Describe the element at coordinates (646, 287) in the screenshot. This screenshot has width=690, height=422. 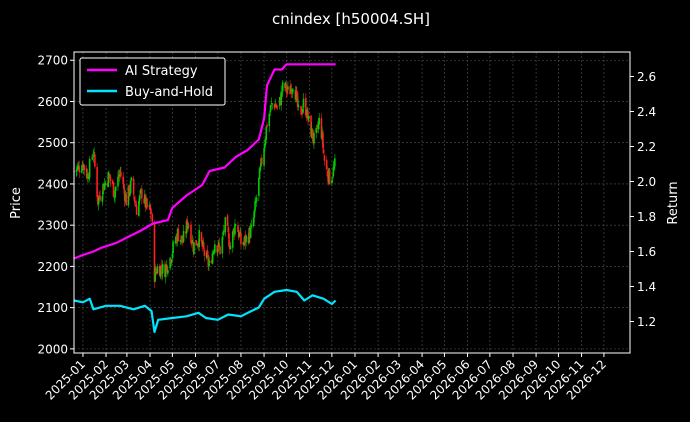
I see `y2-tick-label: 1.4` at that location.